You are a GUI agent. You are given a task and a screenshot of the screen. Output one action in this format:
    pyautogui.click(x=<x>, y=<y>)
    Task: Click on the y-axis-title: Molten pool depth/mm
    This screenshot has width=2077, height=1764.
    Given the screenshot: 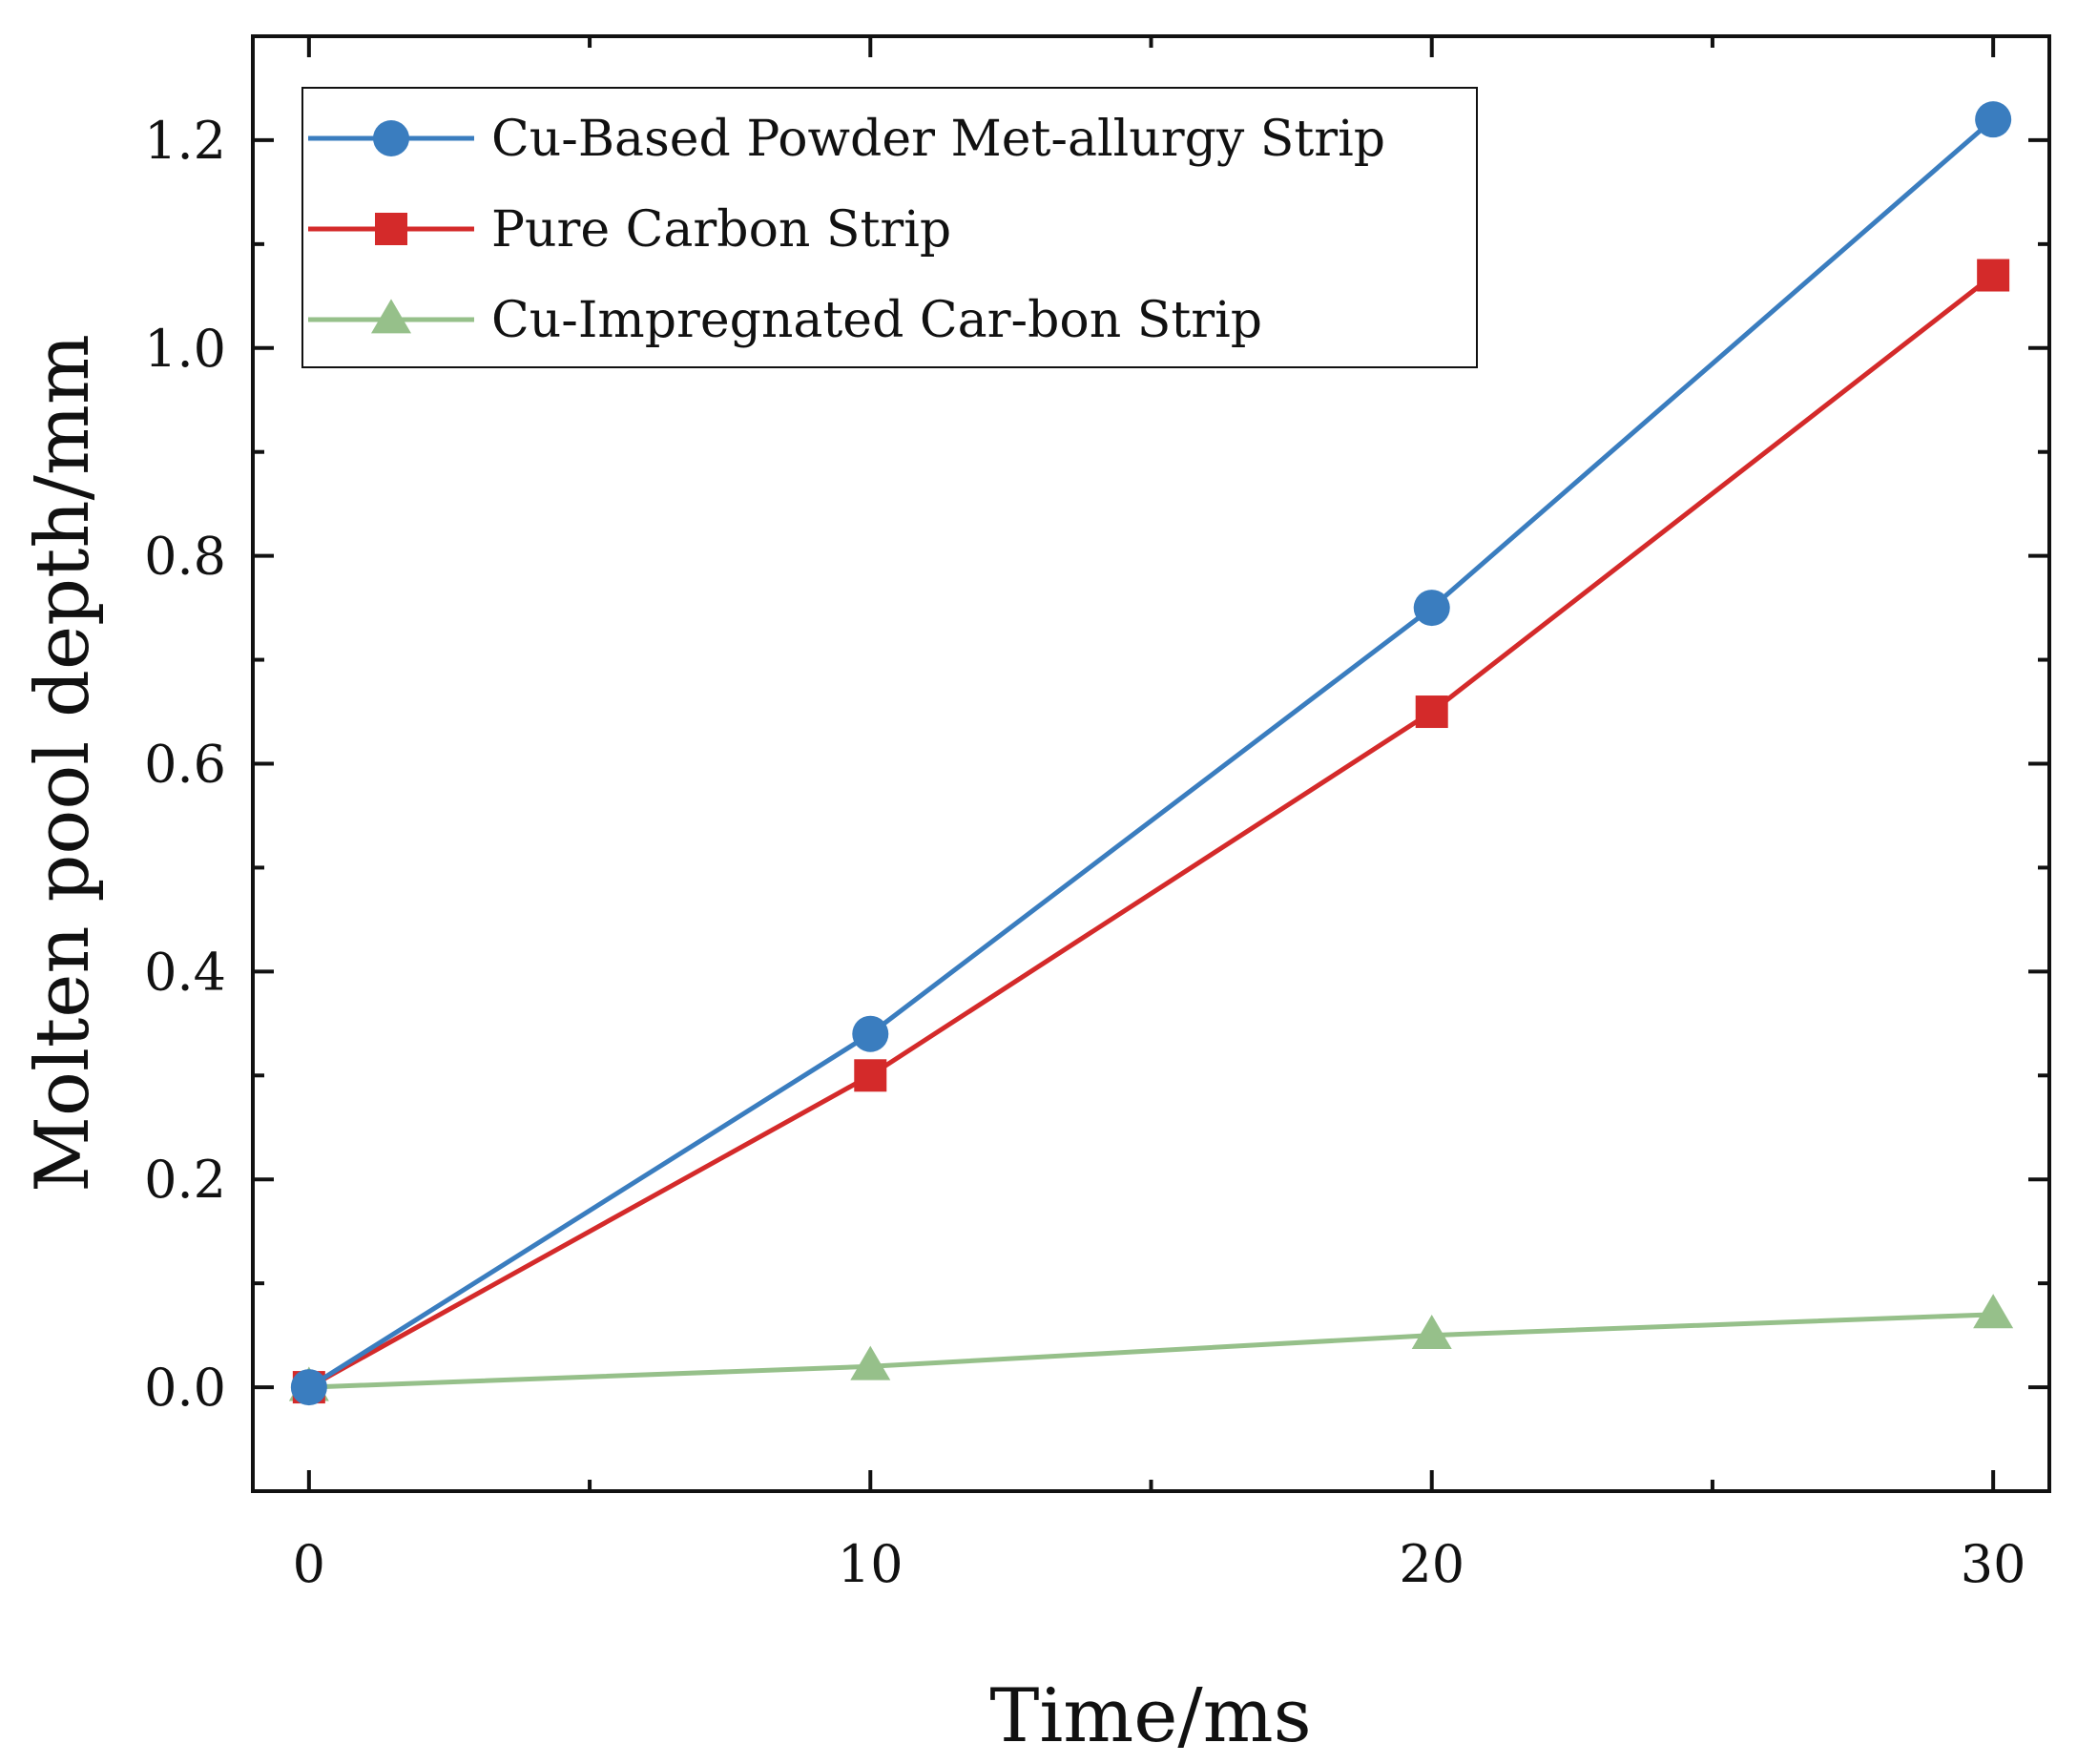 What is the action you would take?
    pyautogui.click(x=63, y=763)
    